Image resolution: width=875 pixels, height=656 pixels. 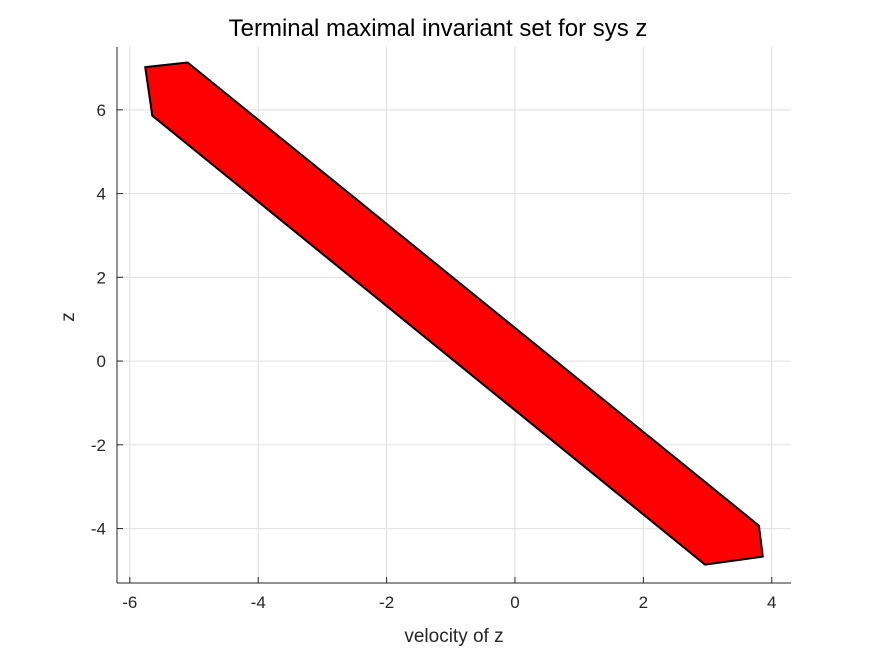 What do you see at coordinates (68, 317) in the screenshot?
I see `y-axis-title: z` at bounding box center [68, 317].